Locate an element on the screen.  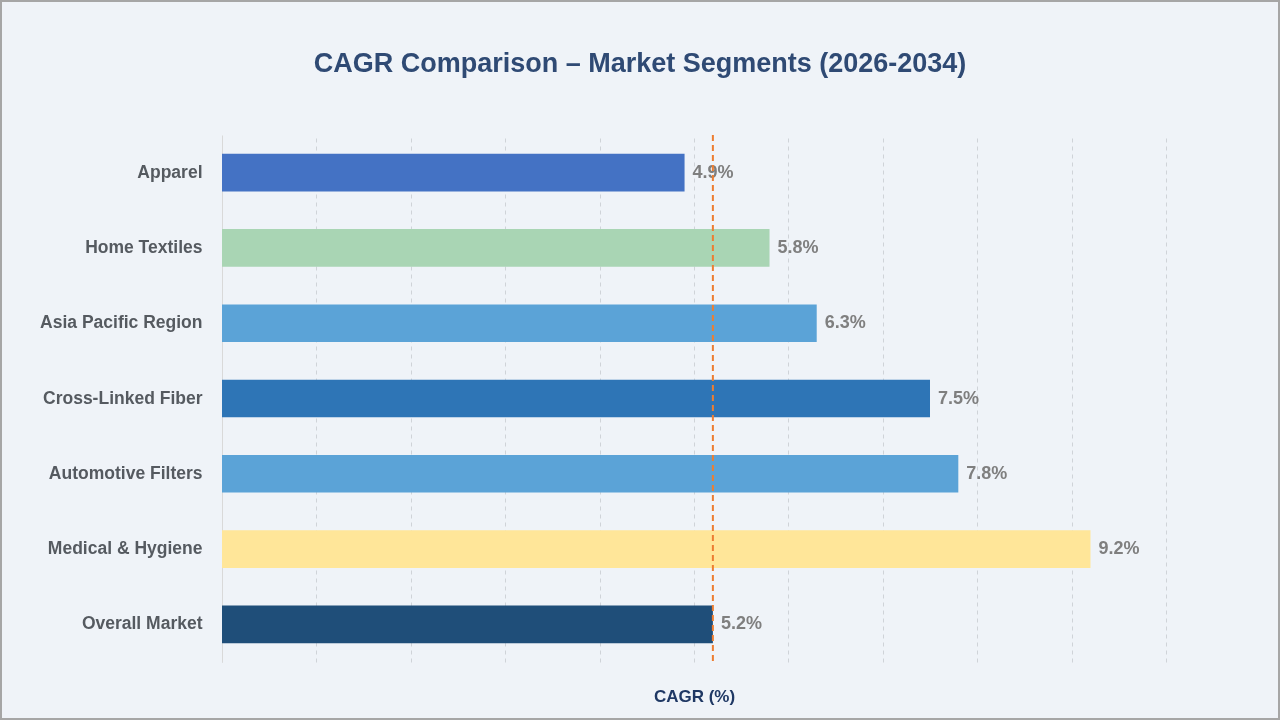
chart-title: CAGR Comparison – Market Segments (2026-2034) is located at coordinates (640, 63).